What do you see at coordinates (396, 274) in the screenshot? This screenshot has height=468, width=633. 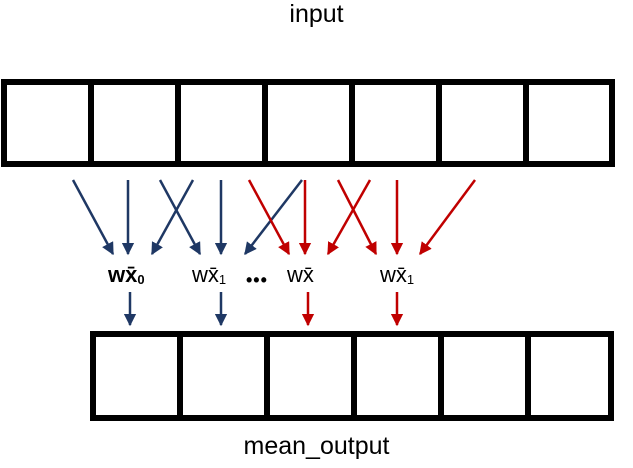 I see `weighted-term-3: wx̄1` at bounding box center [396, 274].